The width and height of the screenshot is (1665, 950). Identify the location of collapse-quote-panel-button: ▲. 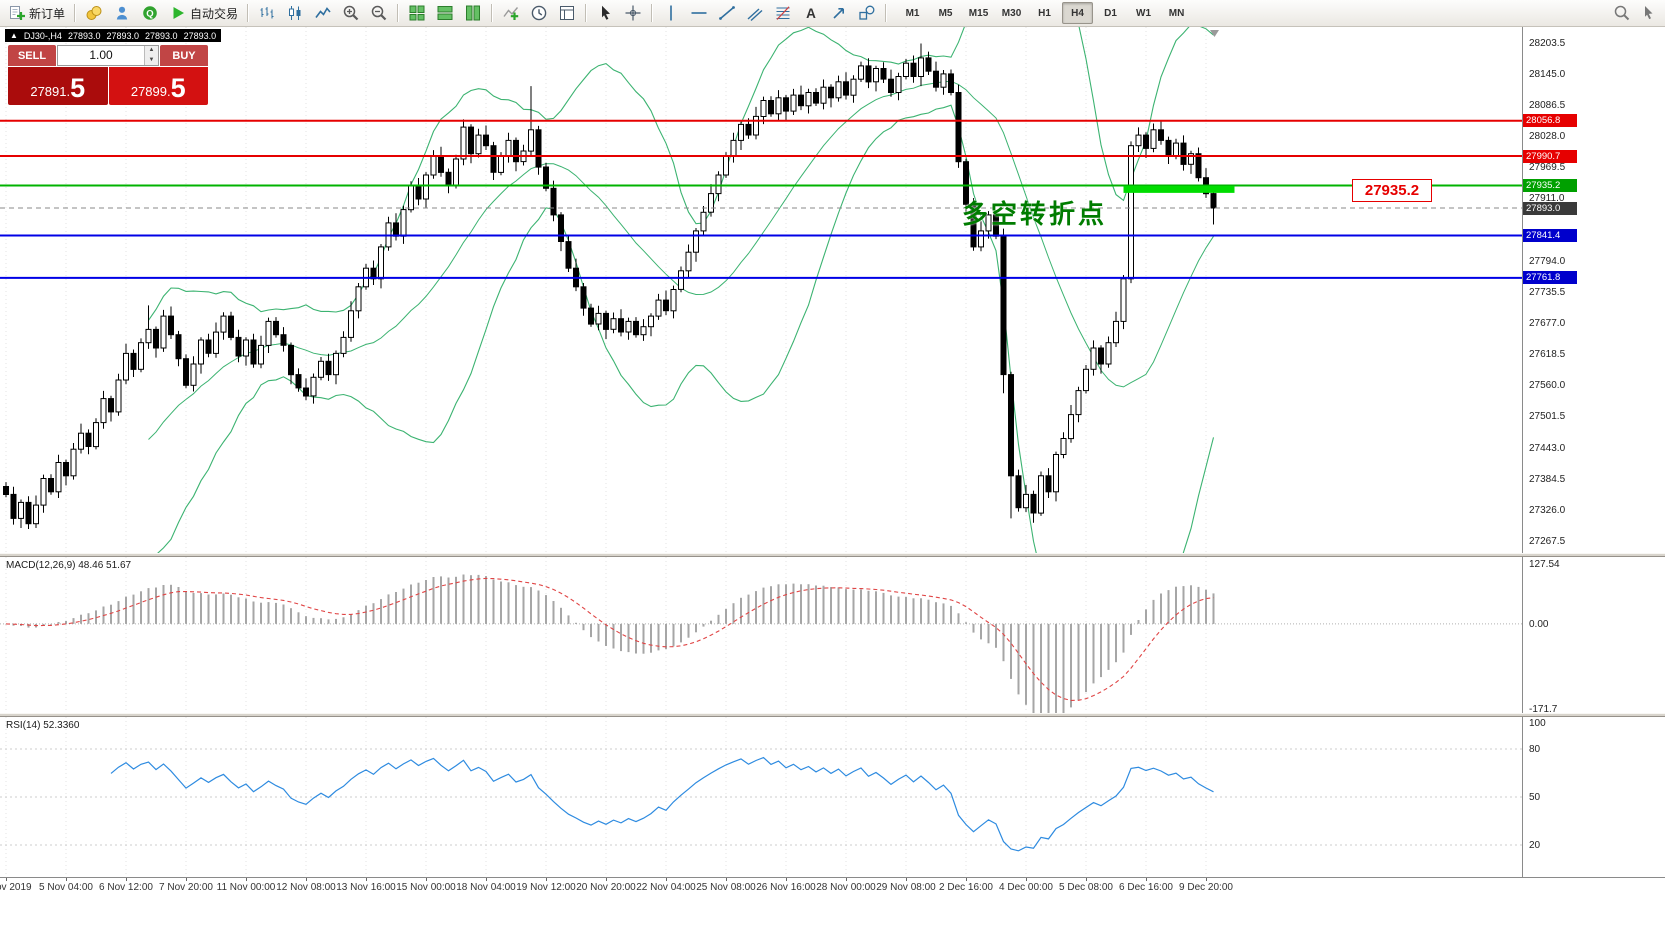
(14, 35).